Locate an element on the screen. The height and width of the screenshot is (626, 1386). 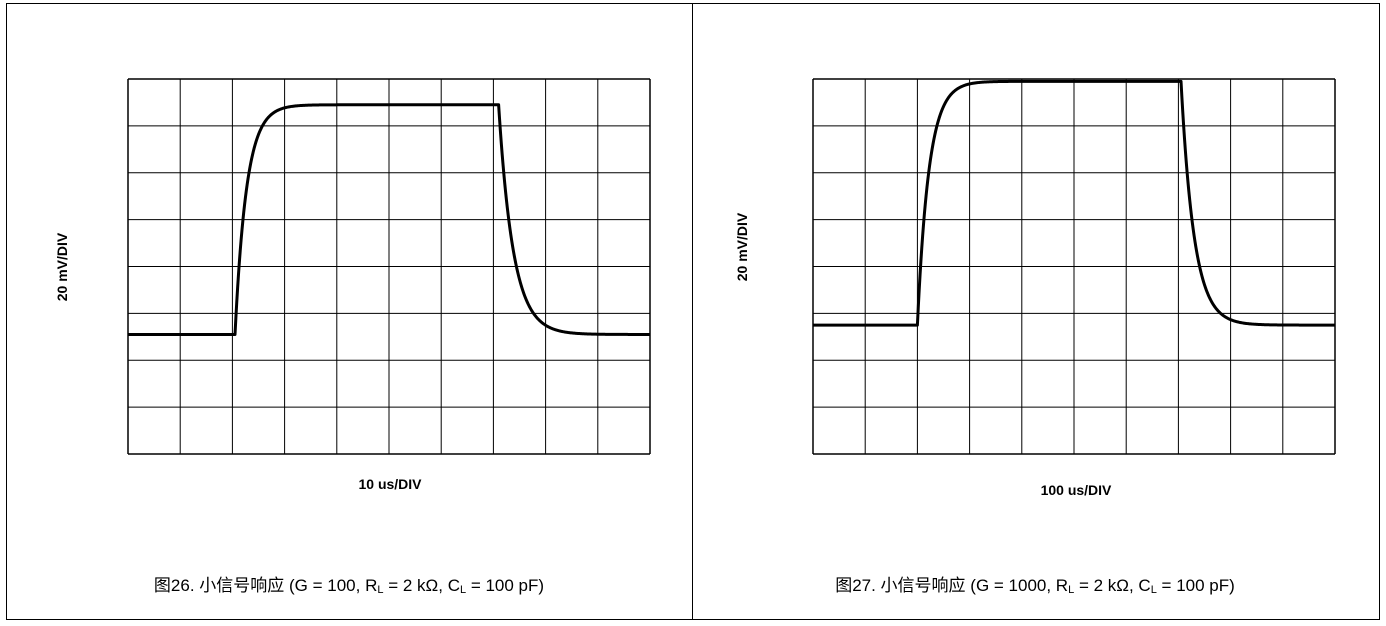
panel-divider is located at coordinates (692, 311).